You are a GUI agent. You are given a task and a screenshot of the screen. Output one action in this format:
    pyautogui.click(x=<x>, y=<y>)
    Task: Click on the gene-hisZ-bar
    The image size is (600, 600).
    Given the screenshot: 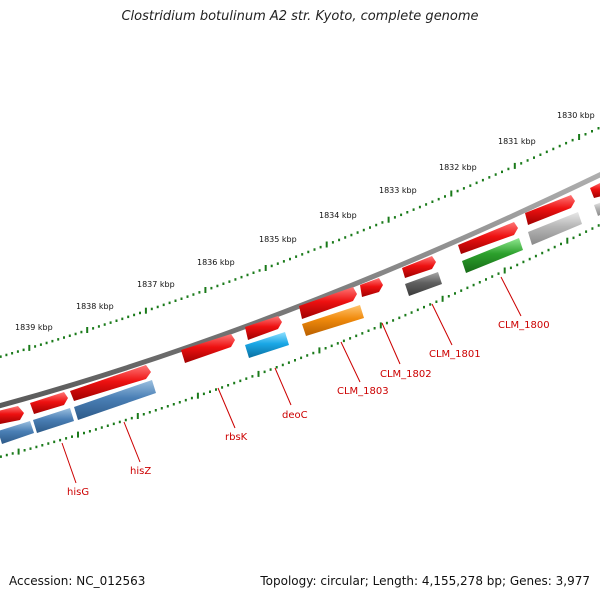 What is the action you would take?
    pyautogui.click(x=115, y=400)
    